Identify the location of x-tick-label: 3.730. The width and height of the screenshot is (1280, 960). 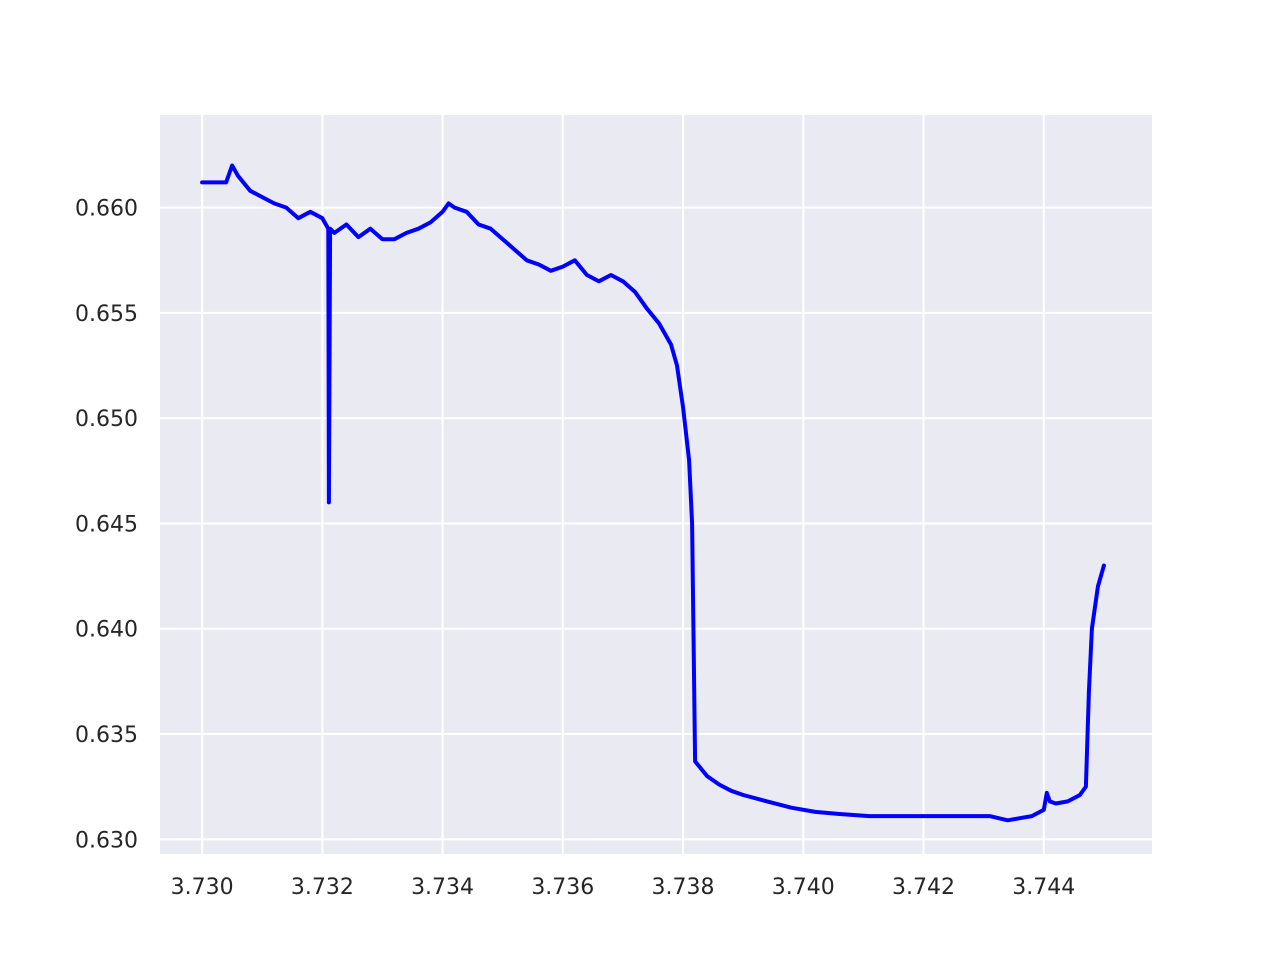
(202, 887).